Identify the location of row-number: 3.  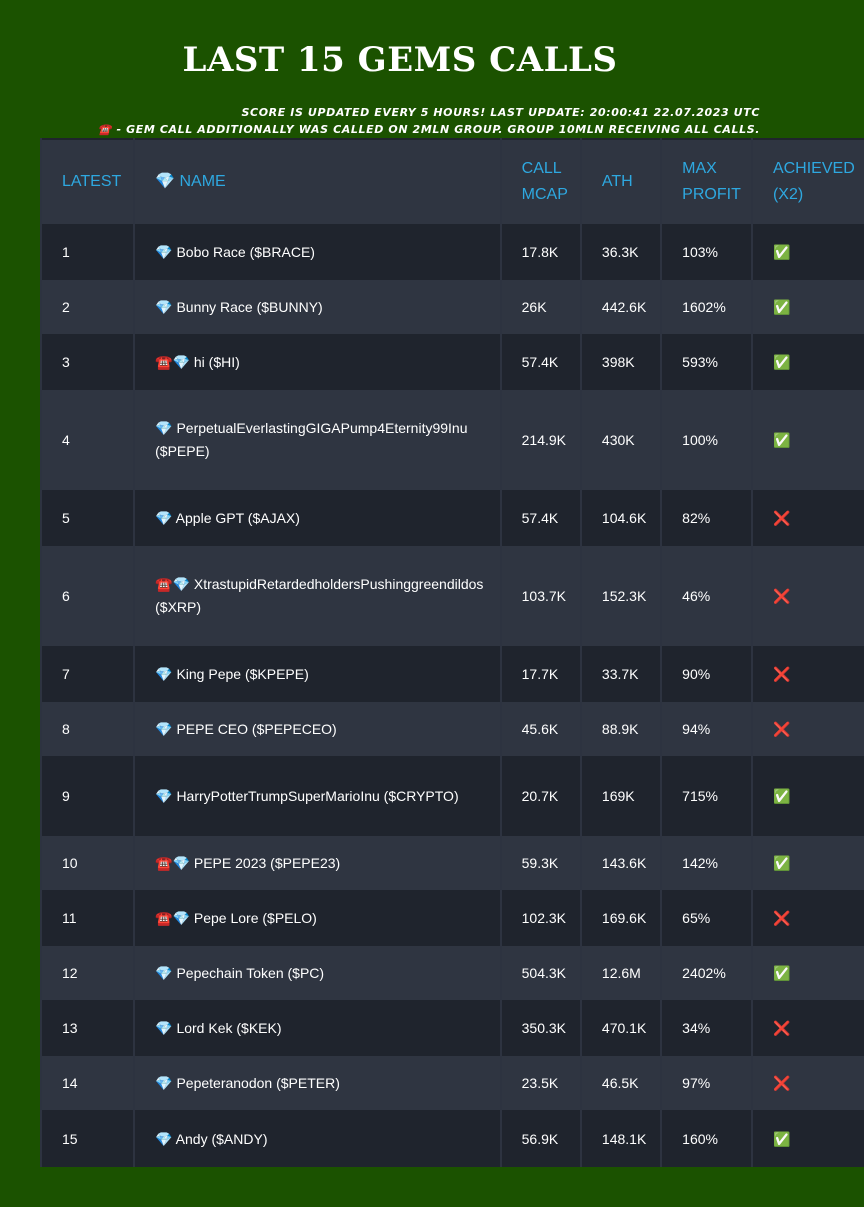
(88, 362).